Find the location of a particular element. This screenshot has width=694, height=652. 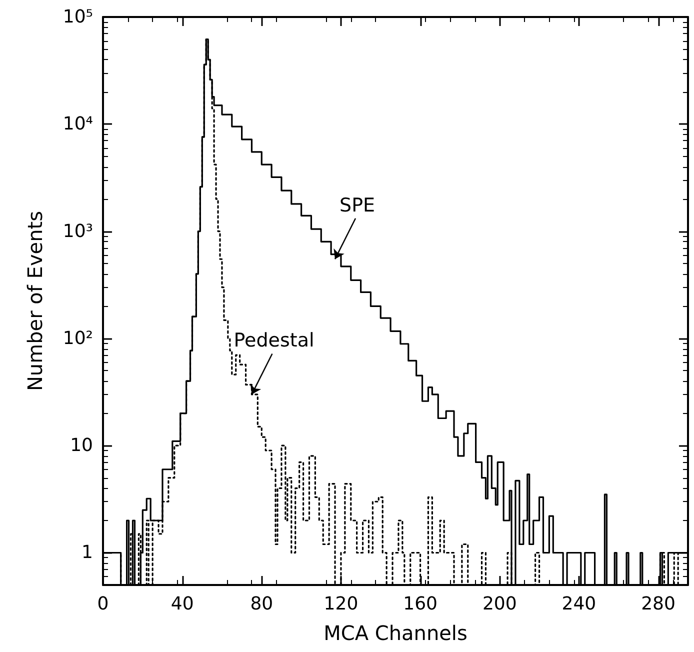

x-tick-label: 0 is located at coordinates (103, 604).